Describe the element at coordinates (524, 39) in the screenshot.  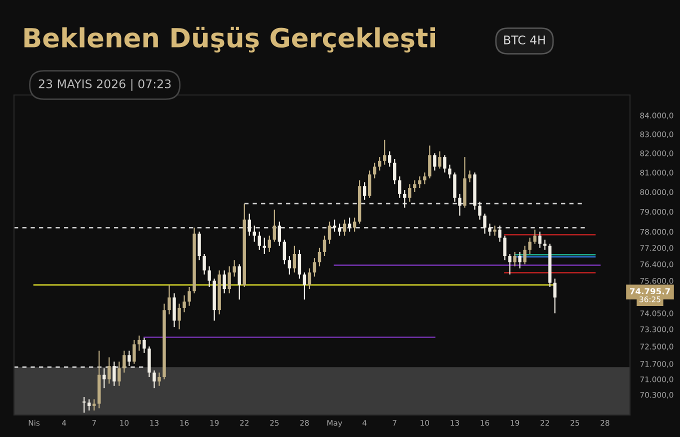
I see `text: BTC 4H` at that location.